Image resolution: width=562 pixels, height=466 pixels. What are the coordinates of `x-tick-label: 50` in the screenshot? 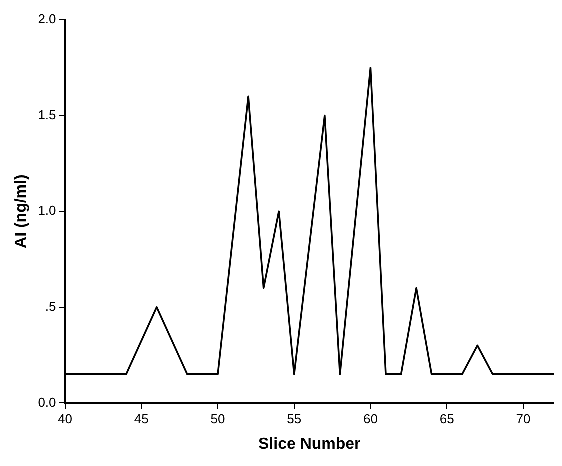 It's located at (218, 419).